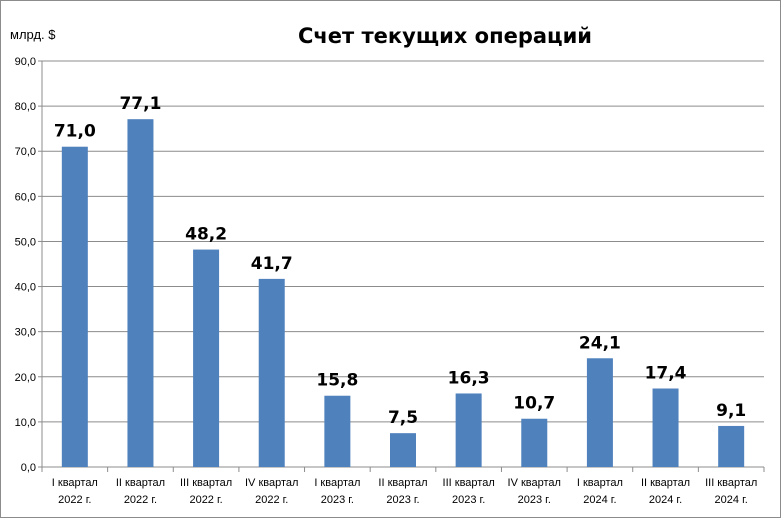  Describe the element at coordinates (469, 378) in the screenshot. I see `data-label: 16,3` at that location.